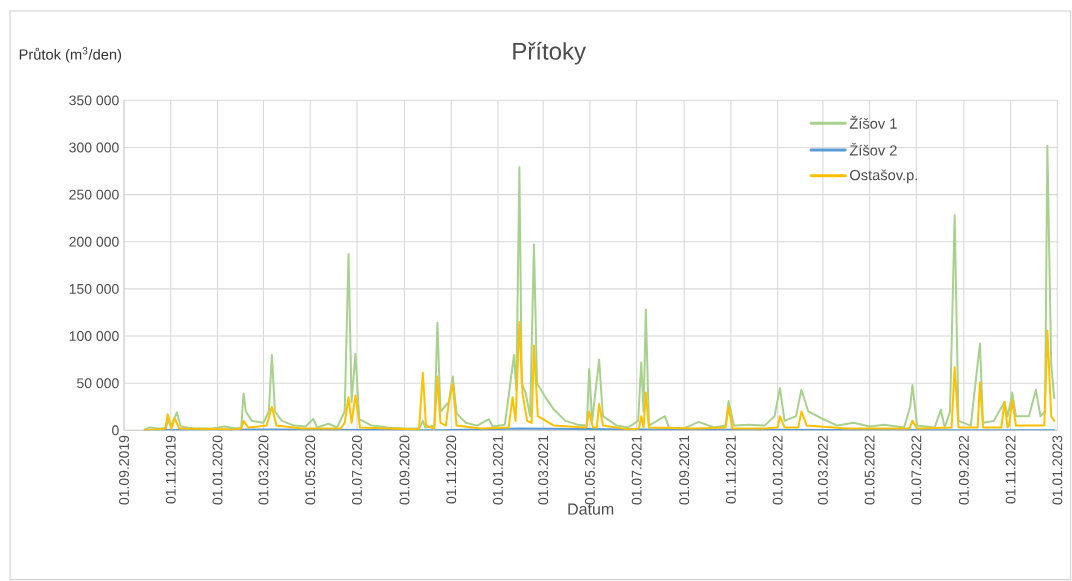 This screenshot has width=1072, height=581. Describe the element at coordinates (170, 469) in the screenshot. I see `x-tick-label: 01.11.2019` at that location.